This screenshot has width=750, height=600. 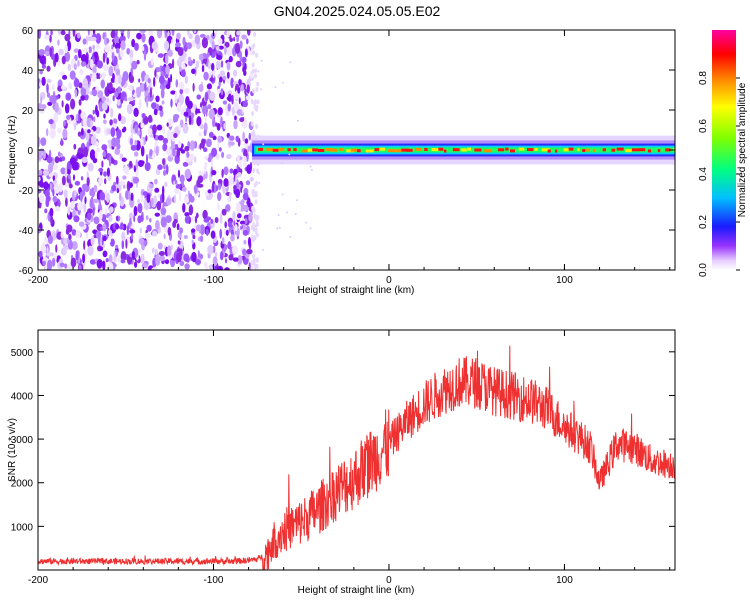 I want to click on x-tick-label: 0, so click(x=389, y=580).